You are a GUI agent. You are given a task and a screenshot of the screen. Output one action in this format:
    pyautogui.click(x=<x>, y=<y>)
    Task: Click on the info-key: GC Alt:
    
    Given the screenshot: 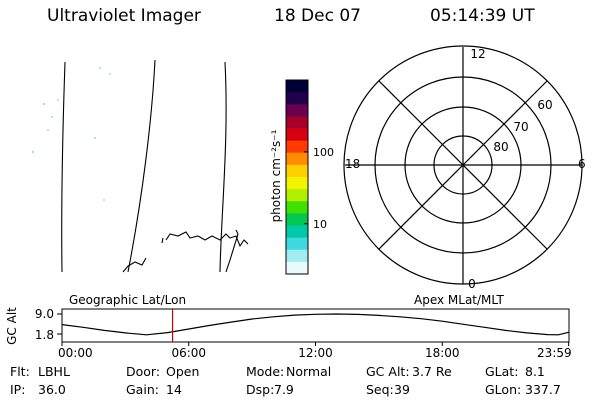 What is the action you would take?
    pyautogui.click(x=388, y=371)
    